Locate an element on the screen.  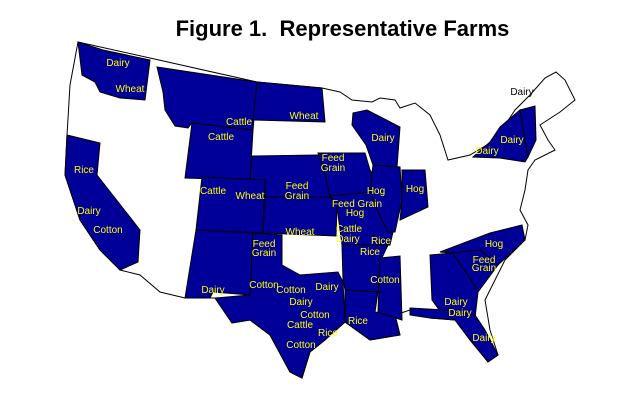
figure-title: Figure 1. Representative Farms is located at coordinates (342, 28).